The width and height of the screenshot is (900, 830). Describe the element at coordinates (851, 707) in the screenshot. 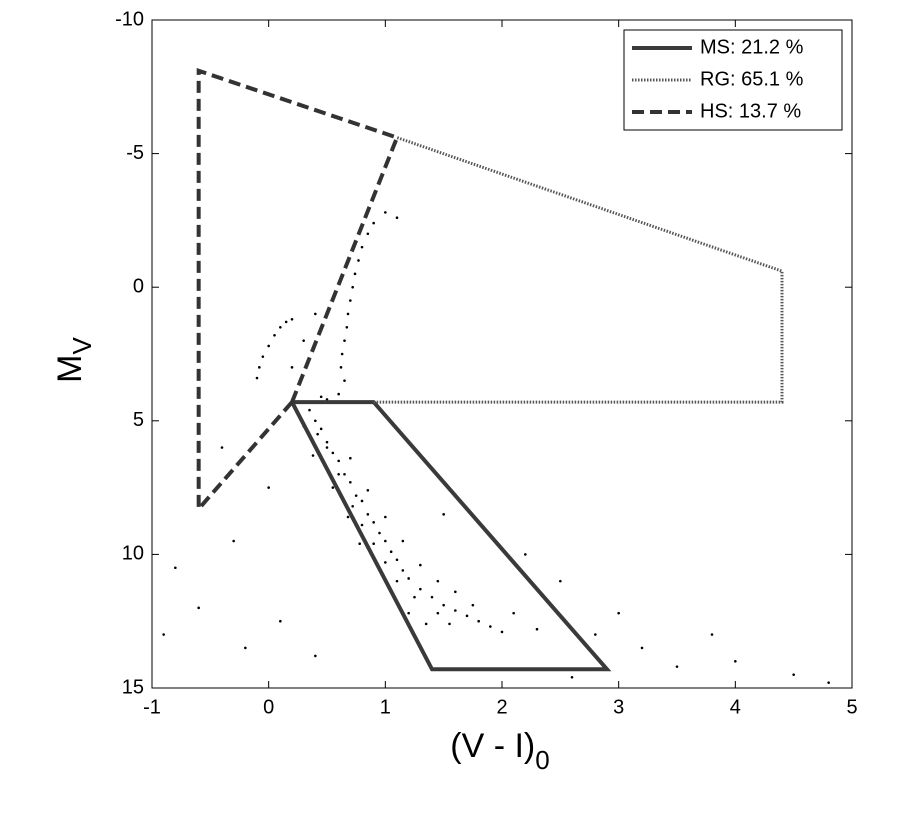

I see `x-tick-label: 5` at that location.